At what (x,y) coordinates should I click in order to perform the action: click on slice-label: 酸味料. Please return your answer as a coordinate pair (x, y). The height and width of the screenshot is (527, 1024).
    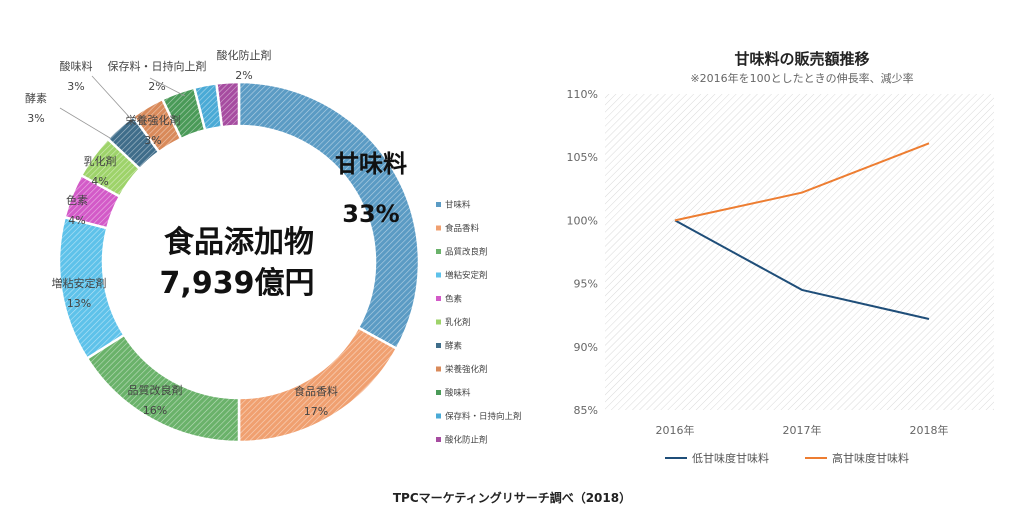
    Looking at the image, I should click on (76, 66).